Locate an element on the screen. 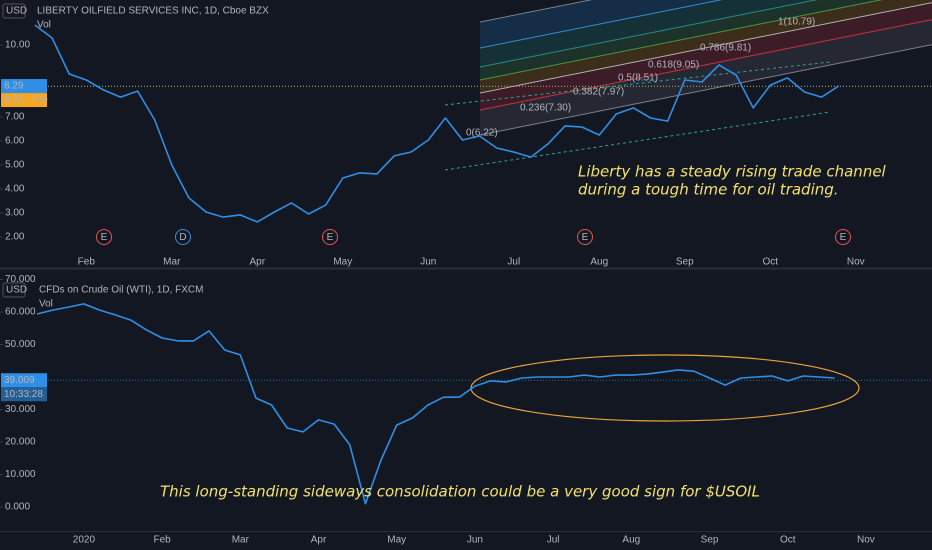 This screenshot has height=550, width=932. fib-label: 0.618(9.05) is located at coordinates (673, 65).